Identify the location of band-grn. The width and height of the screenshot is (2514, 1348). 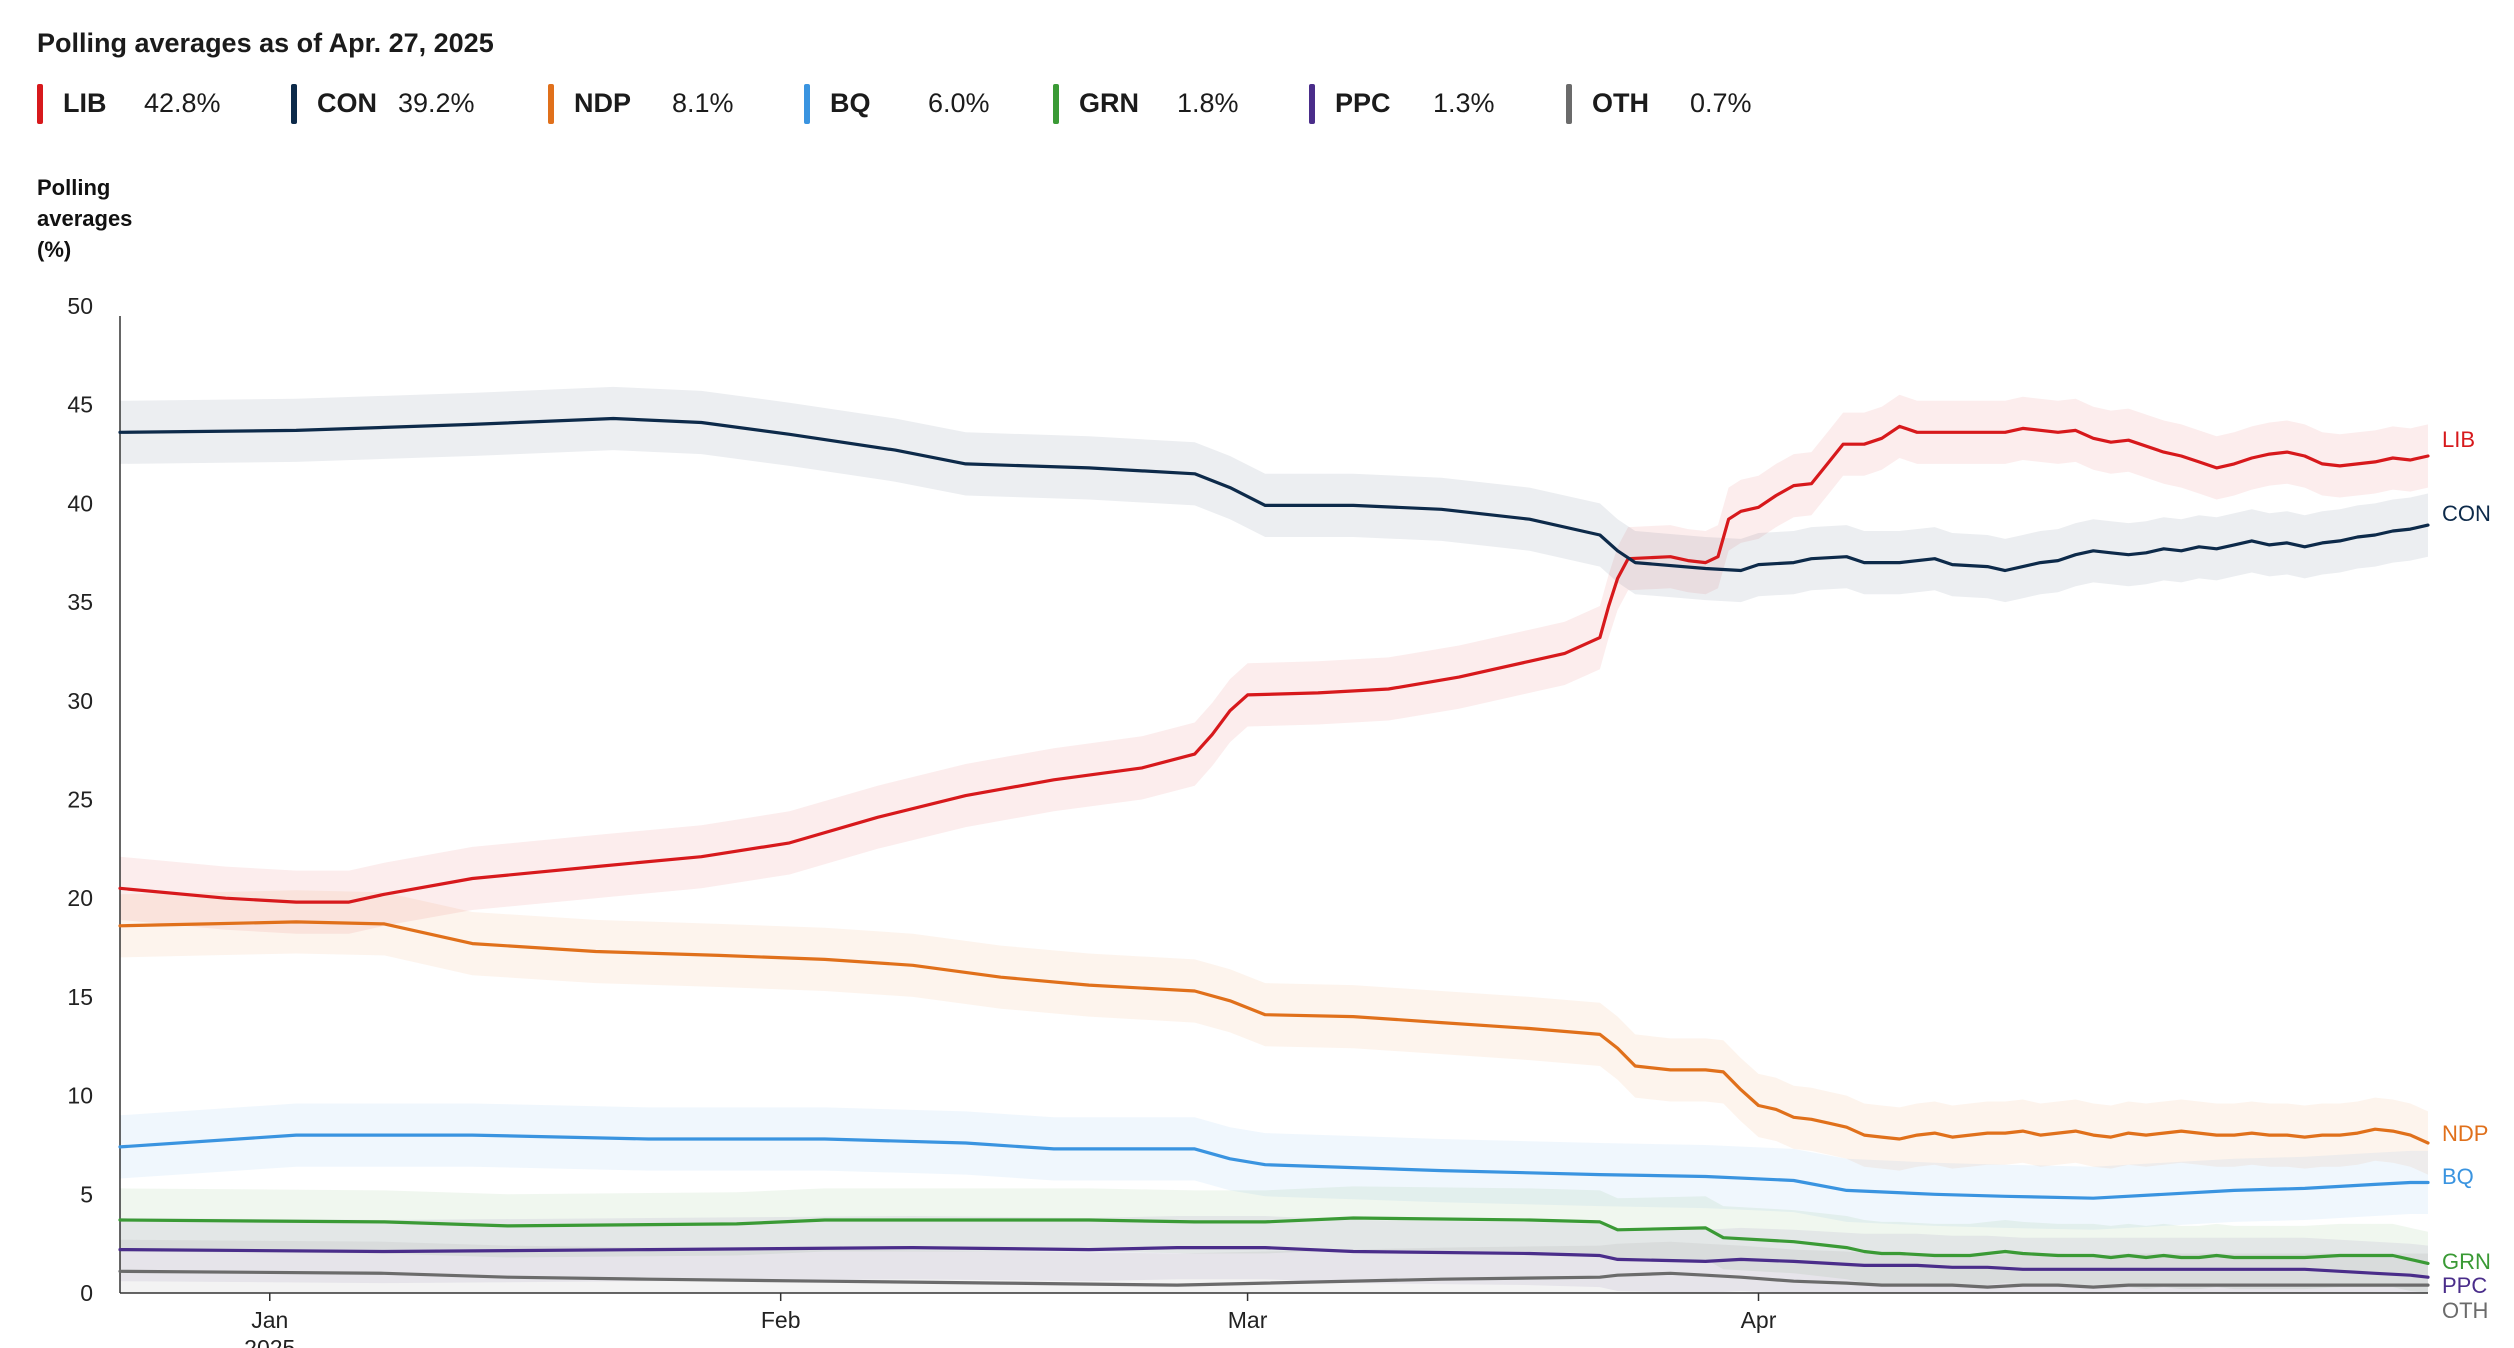
(1274, 1239).